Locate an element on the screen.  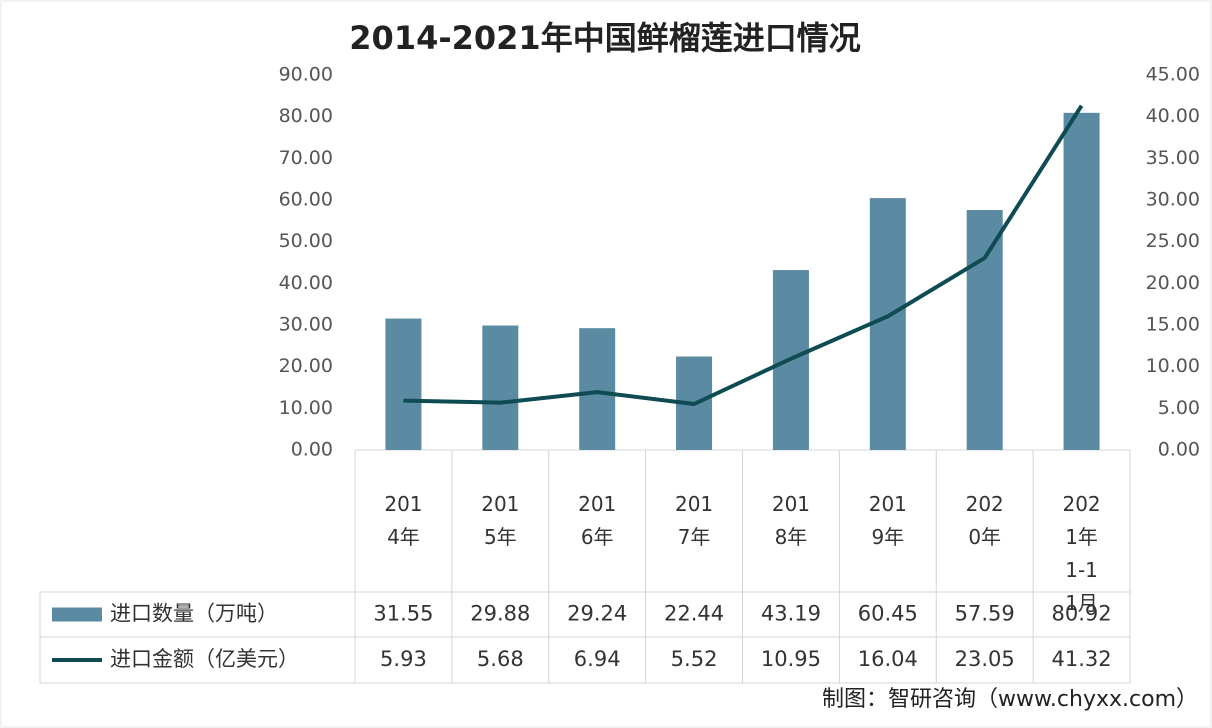
table-value: 29.24 is located at coordinates (597, 614).